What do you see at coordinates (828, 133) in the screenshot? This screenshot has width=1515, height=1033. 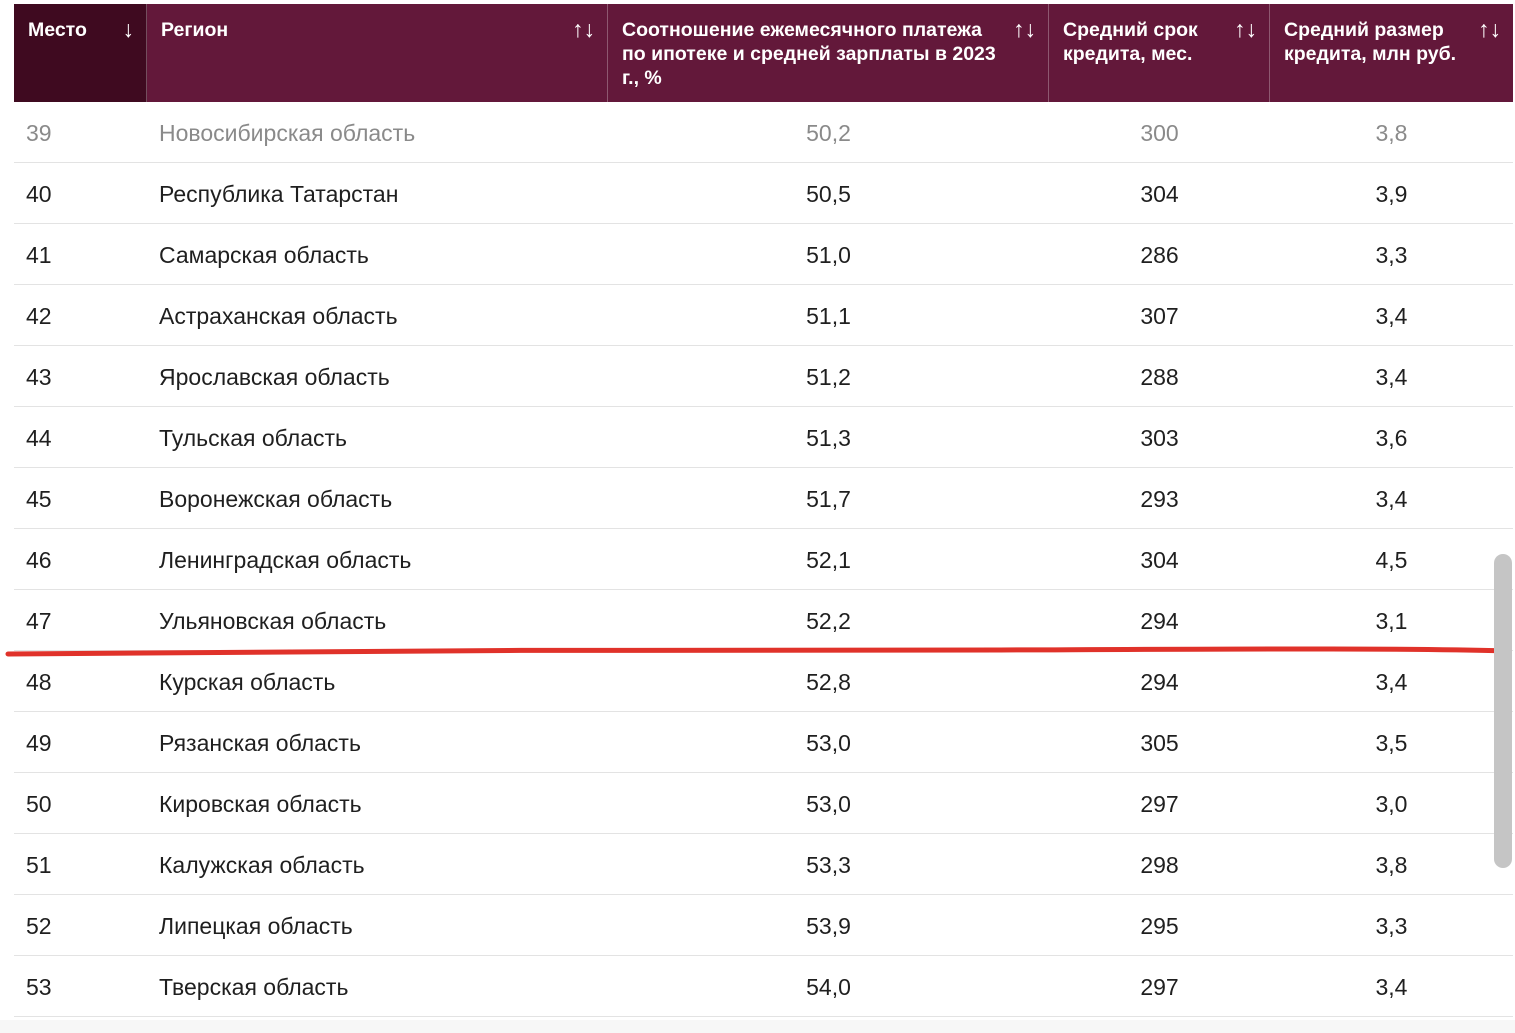 I see `cell-ratio: 50,2` at bounding box center [828, 133].